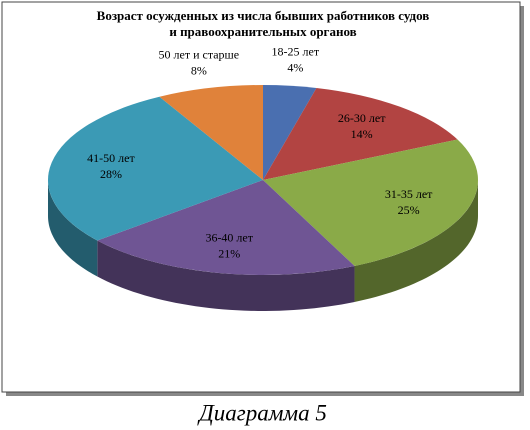  I want to click on slice-value-label: 8%, so click(199, 70).